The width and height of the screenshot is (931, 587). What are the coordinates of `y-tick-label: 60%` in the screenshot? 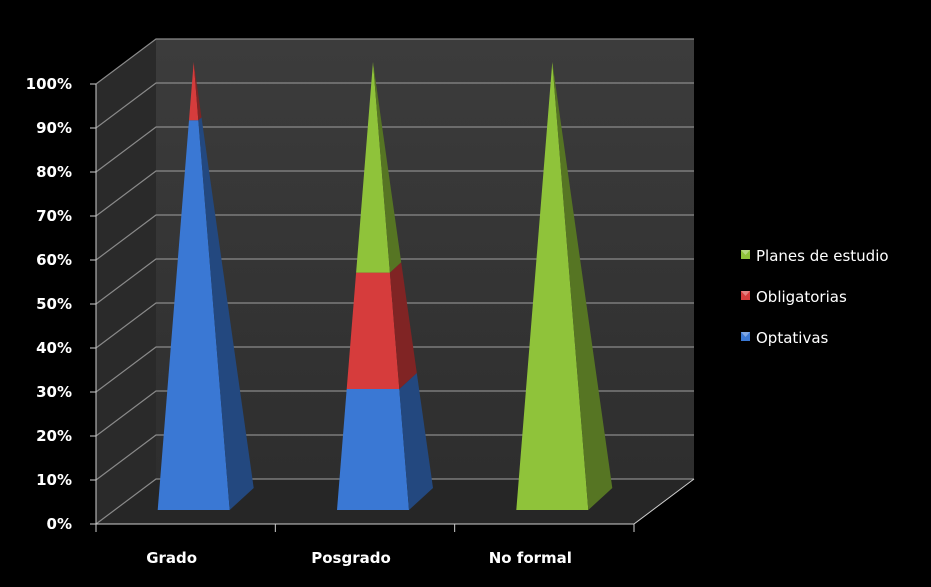 It's located at (54, 260).